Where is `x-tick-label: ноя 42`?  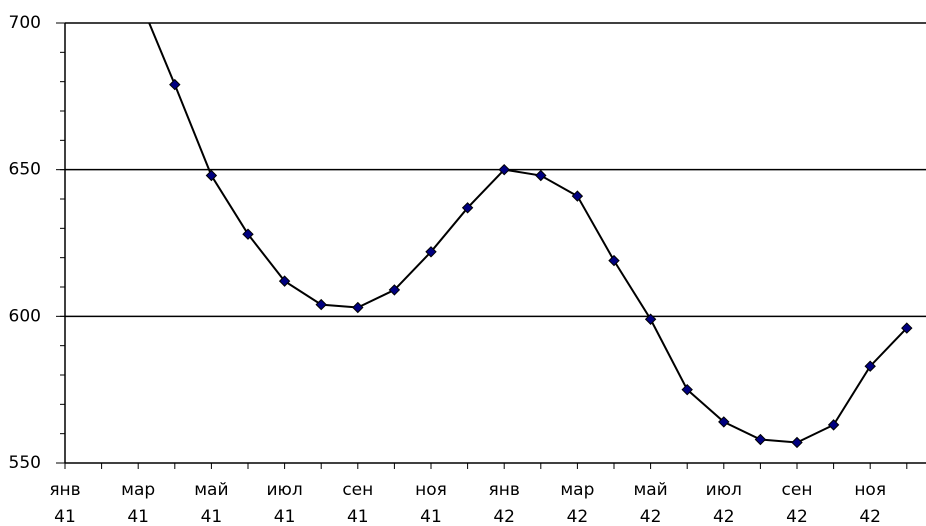 x-tick-label: ноя 42 is located at coordinates (870, 503).